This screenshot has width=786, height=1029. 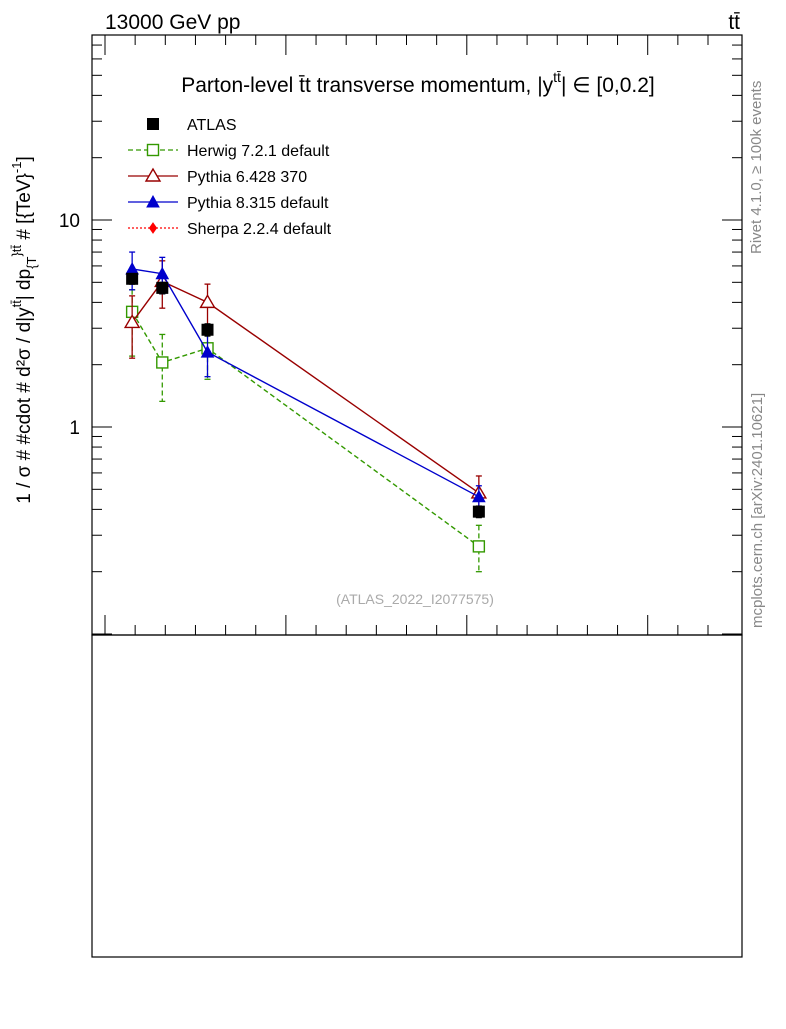 I want to click on legend-label: Pythia 6.428 370, so click(x=247, y=177).